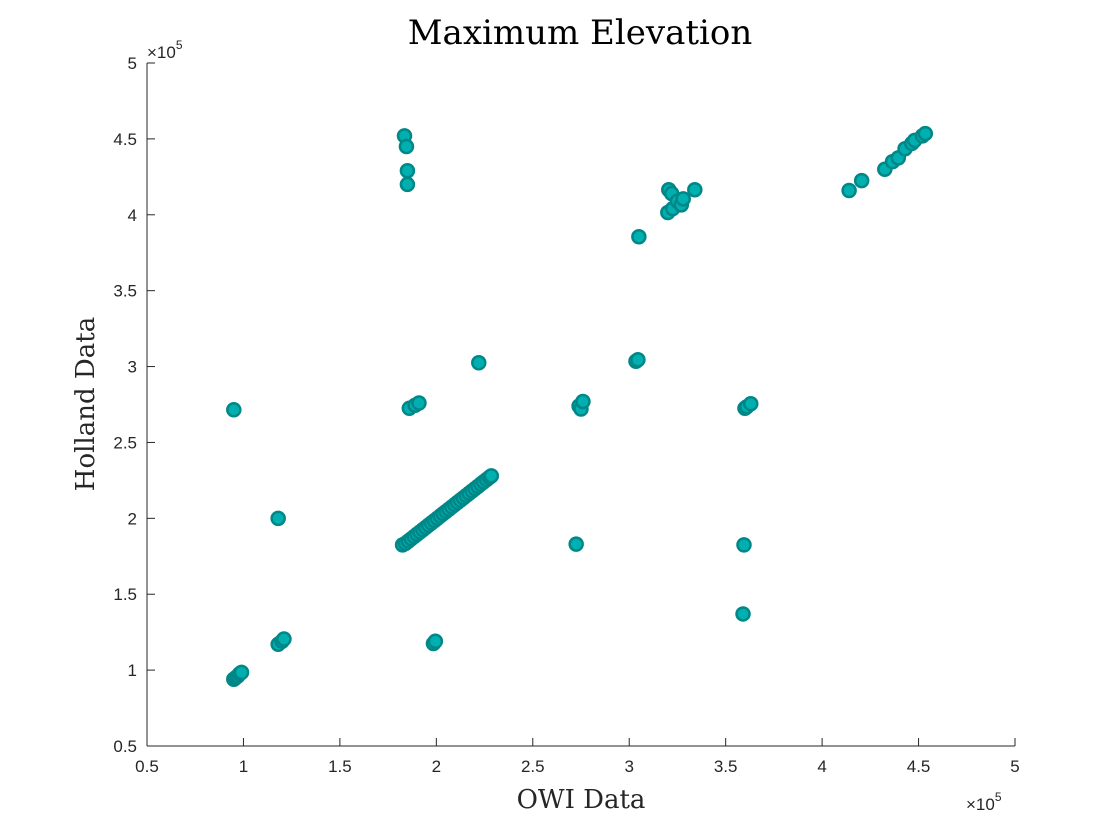 The width and height of the screenshot is (1120, 840). What do you see at coordinates (821, 766) in the screenshot?
I see `x-tick-label: 4` at bounding box center [821, 766].